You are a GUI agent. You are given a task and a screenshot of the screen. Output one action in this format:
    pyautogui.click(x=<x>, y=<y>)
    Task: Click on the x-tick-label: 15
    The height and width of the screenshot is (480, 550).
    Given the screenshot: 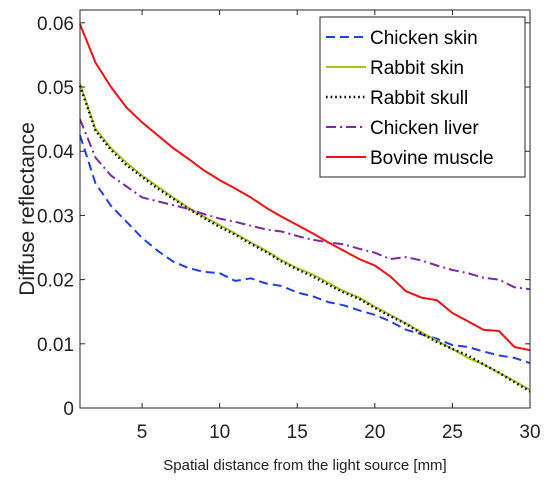 What is the action you would take?
    pyautogui.click(x=297, y=432)
    